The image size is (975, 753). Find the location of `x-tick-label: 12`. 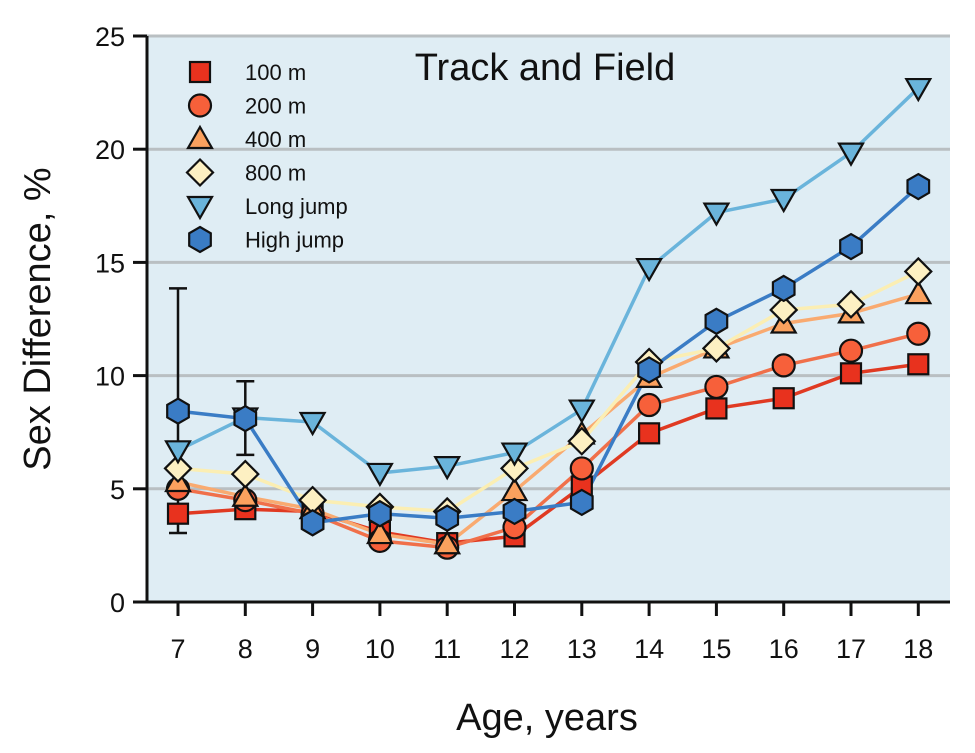

x-tick-label: 12 is located at coordinates (514, 649).